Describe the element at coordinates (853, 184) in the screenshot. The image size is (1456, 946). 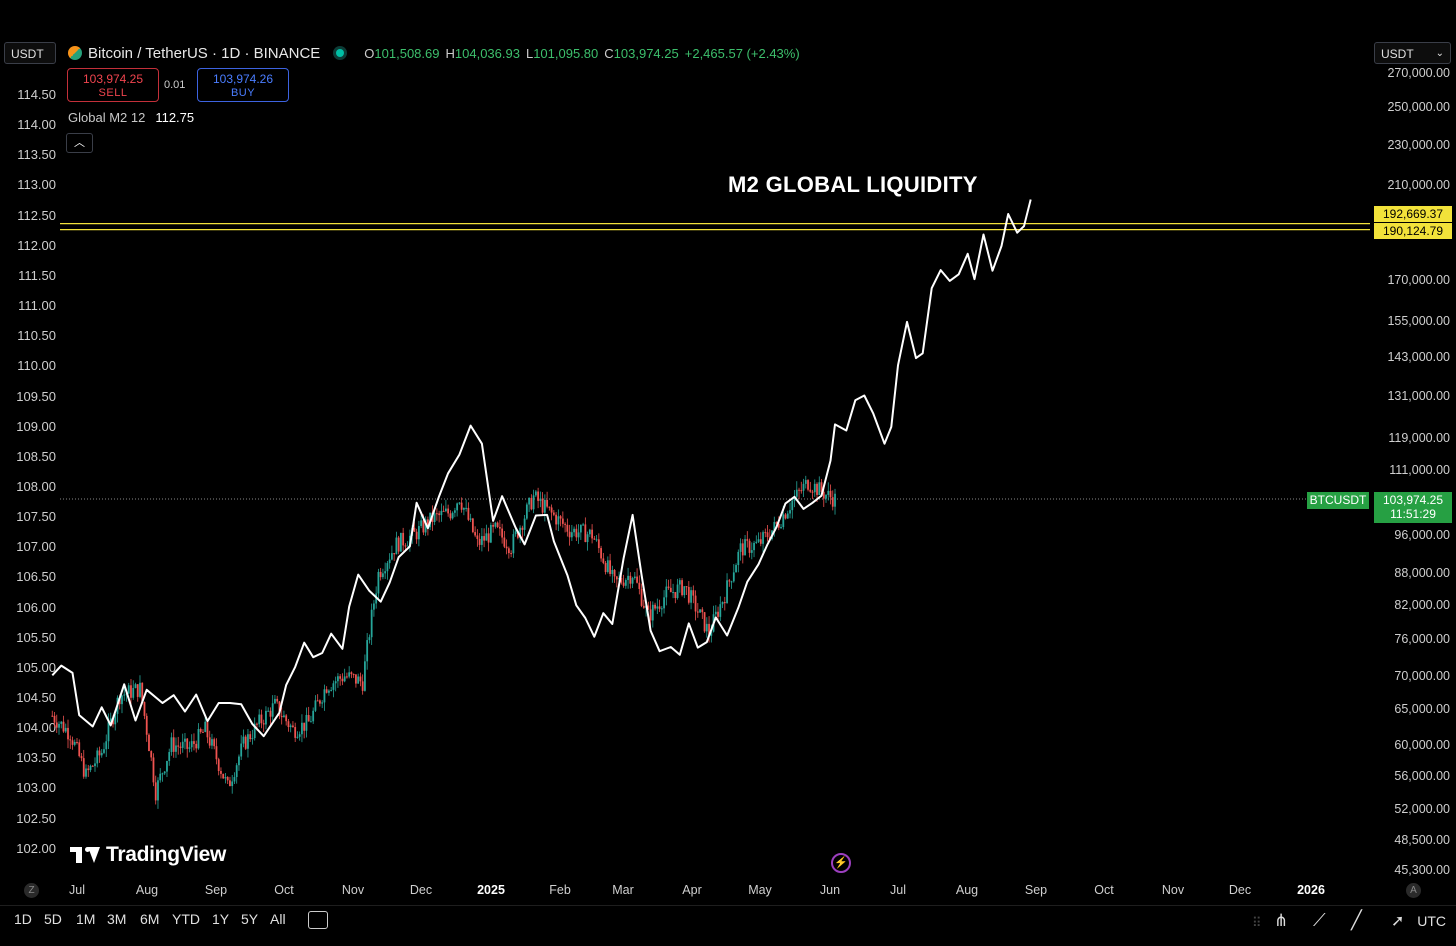
I see `chart-annotation: M2 GLOBAL LIQUIDITY` at that location.